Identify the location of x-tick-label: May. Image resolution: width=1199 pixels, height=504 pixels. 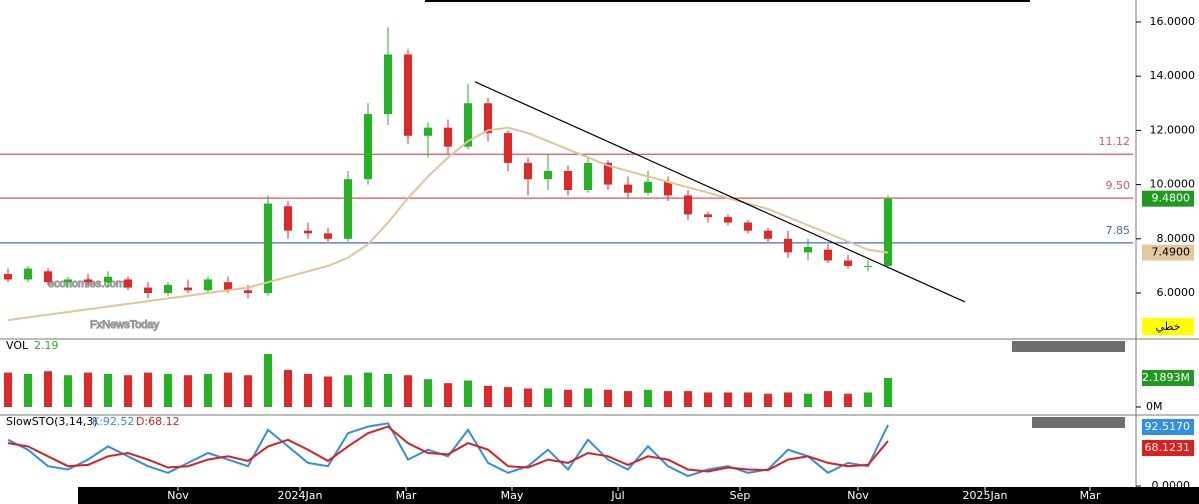
(512, 495).